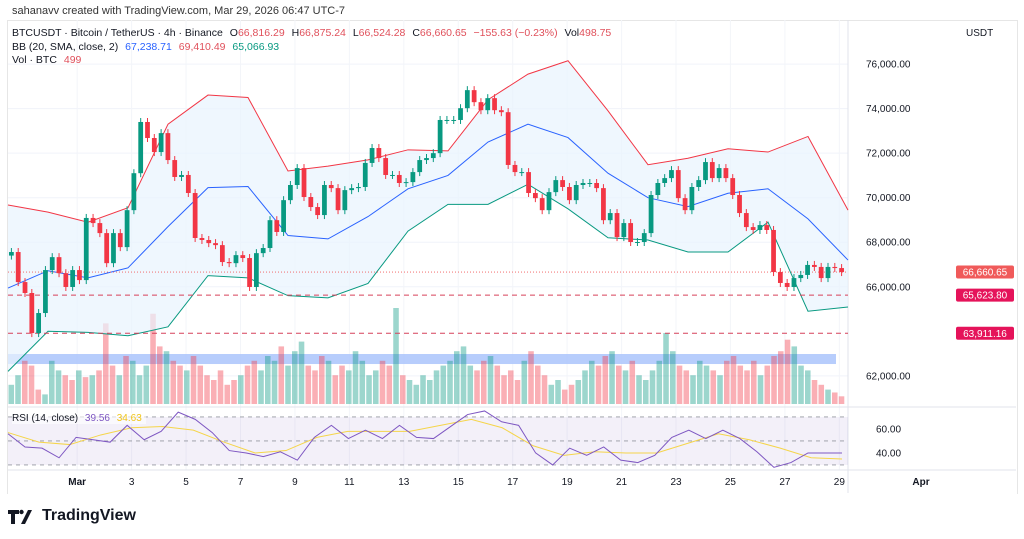  Describe the element at coordinates (202, 47) in the screenshot. I see `bb-upper-value: 69,410.49` at that location.